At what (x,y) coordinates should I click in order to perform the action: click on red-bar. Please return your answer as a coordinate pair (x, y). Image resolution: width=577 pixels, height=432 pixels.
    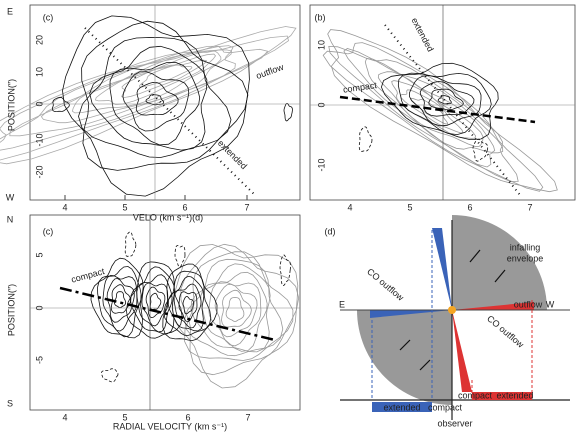
    Looking at the image, I should click on (502, 396).